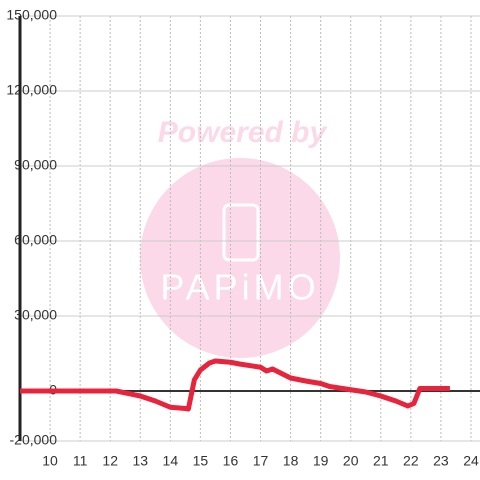 The height and width of the screenshot is (480, 480). I want to click on x-tick-label: 15, so click(201, 461).